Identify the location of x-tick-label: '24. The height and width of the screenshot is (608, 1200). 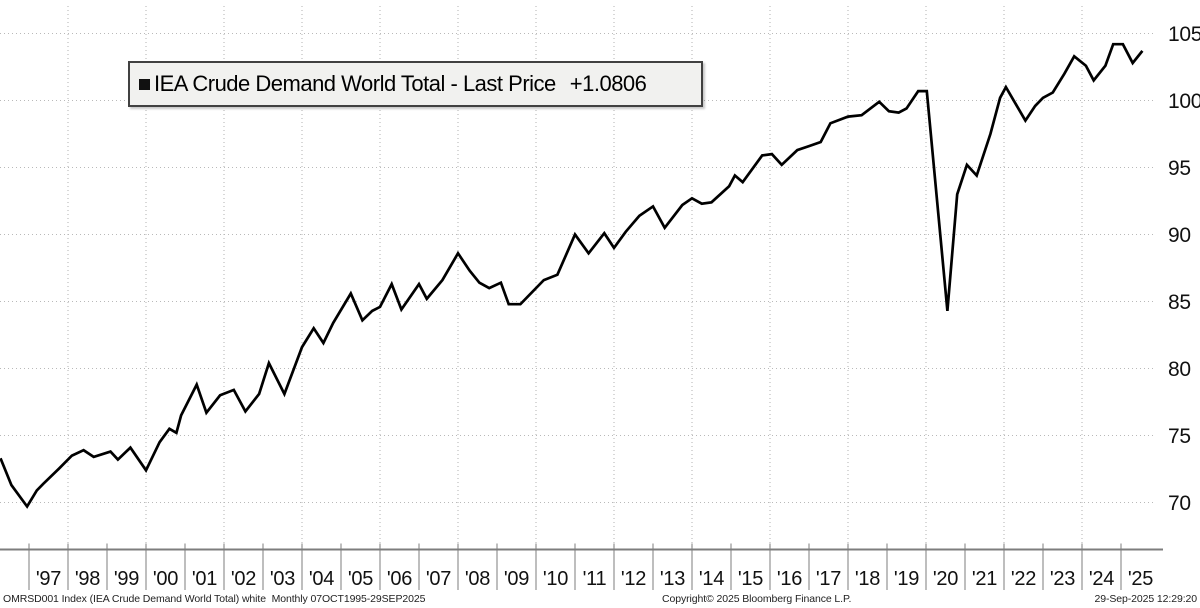
(1101, 579).